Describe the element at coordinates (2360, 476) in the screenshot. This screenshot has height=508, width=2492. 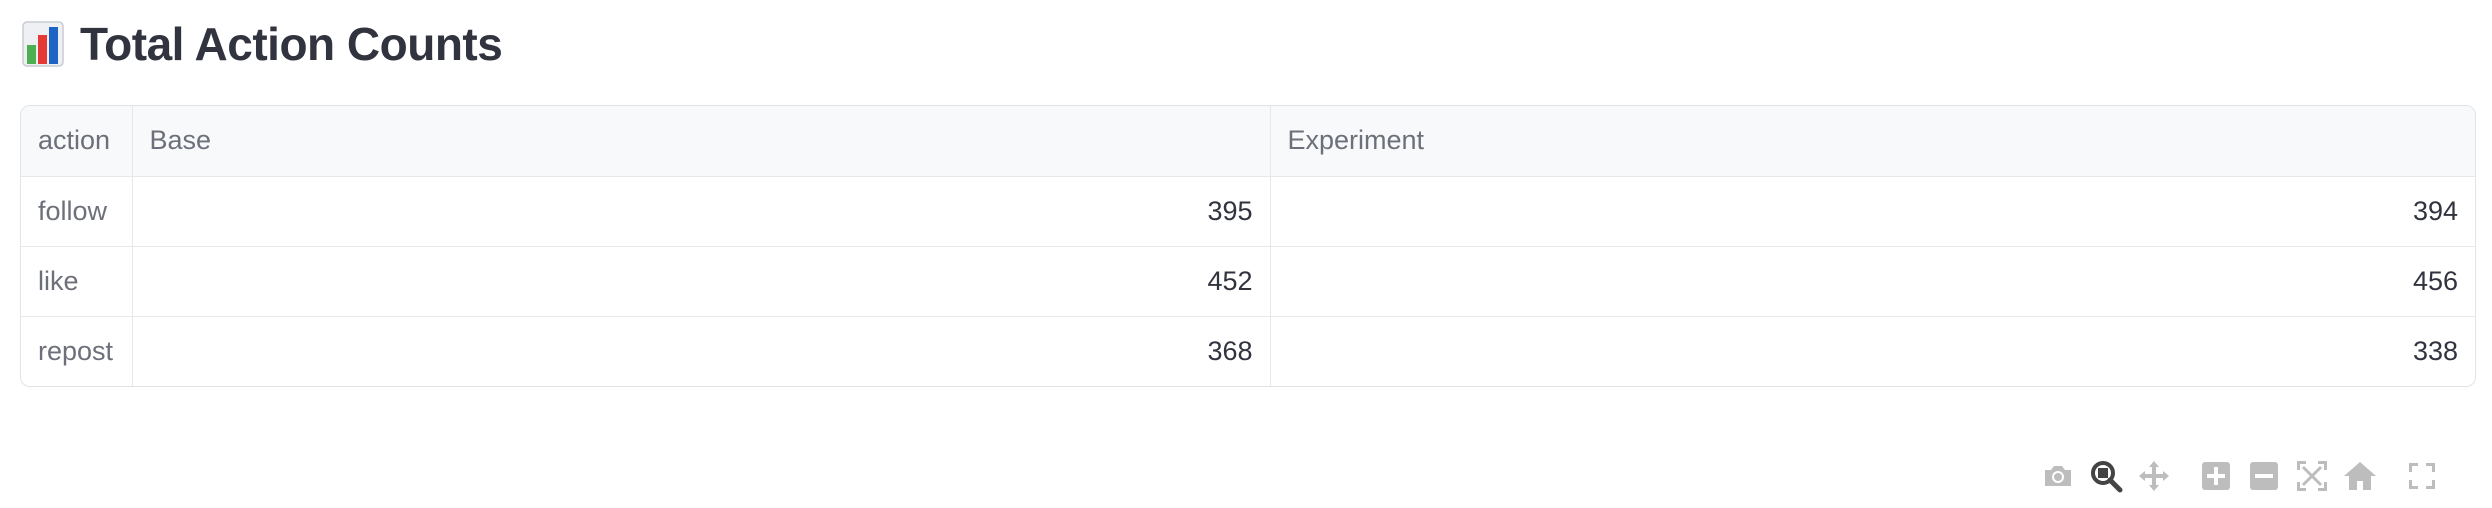
I see `reset-axes-icon` at that location.